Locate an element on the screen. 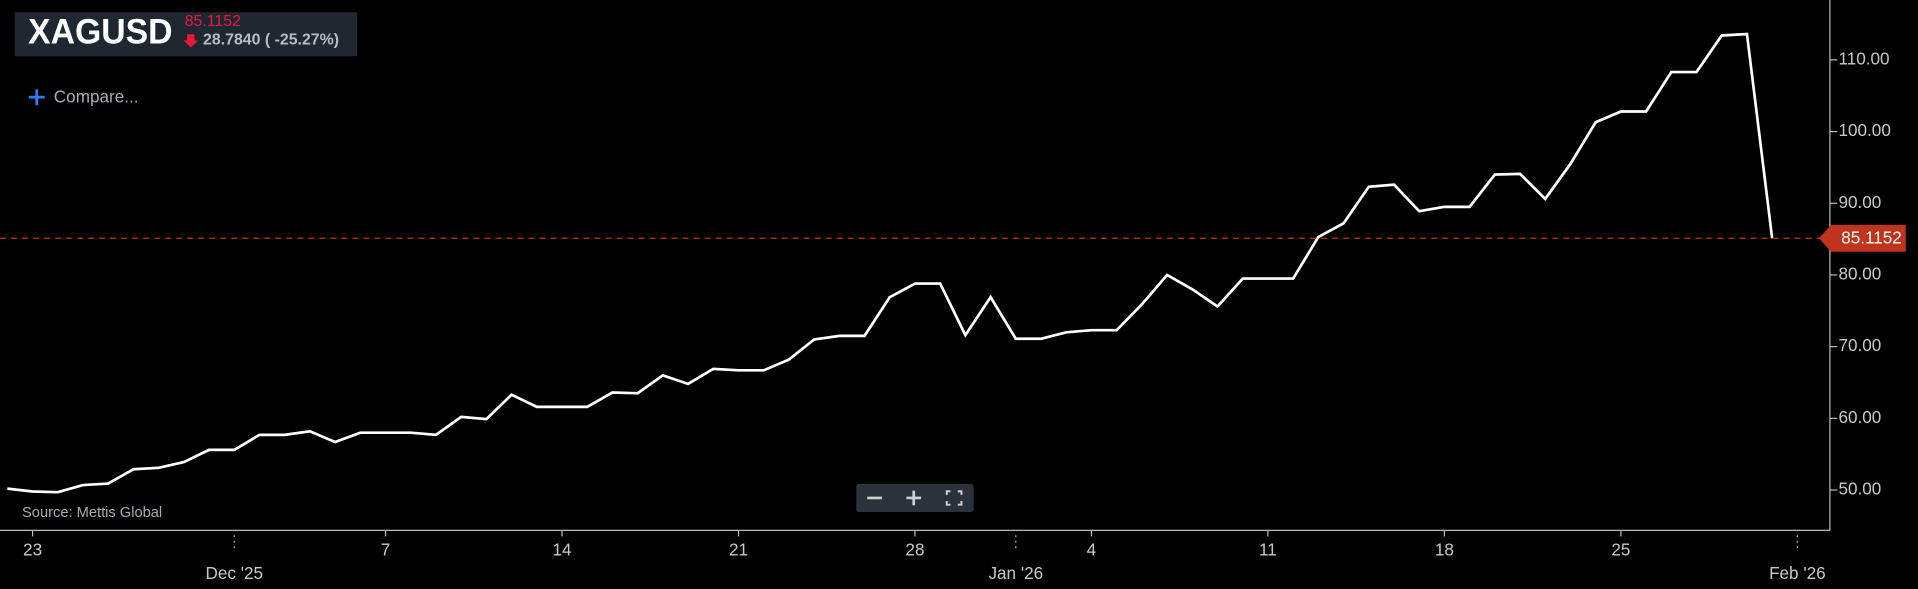 The image size is (1918, 589). change-pct: ( -25.27%) is located at coordinates (302, 40).